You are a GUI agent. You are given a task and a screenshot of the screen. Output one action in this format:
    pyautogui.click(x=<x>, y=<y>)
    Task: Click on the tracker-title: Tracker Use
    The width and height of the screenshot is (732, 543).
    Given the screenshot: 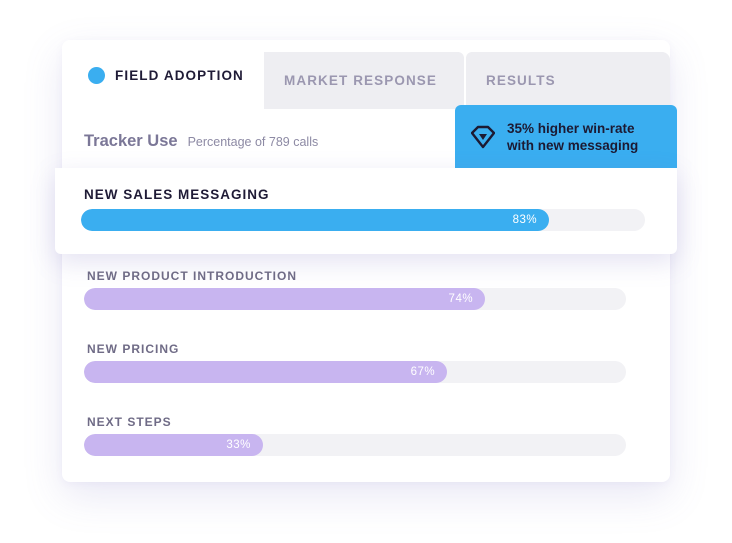 What is the action you would take?
    pyautogui.click(x=131, y=141)
    